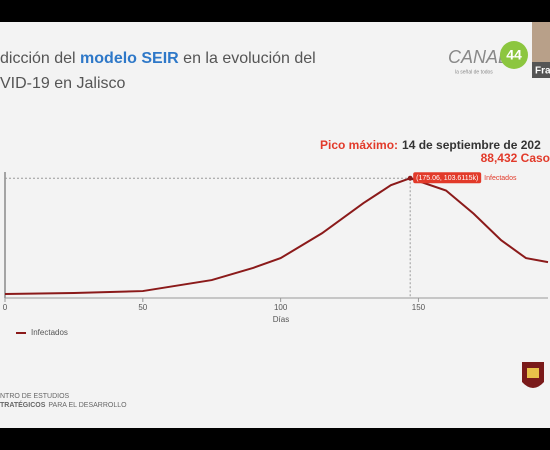  What do you see at coordinates (541, 42) in the screenshot?
I see `webcam` at bounding box center [541, 42].